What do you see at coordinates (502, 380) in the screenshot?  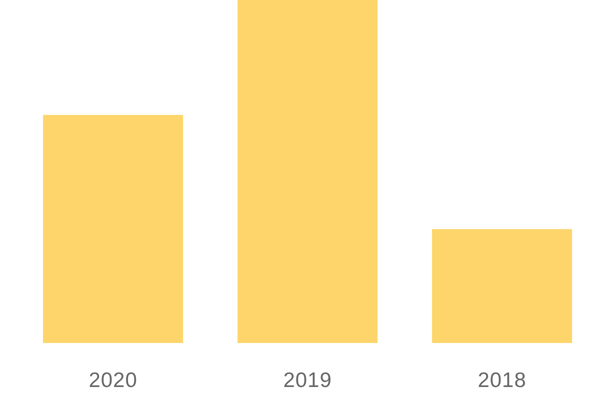 I see `x-tick-label: 2018` at bounding box center [502, 380].